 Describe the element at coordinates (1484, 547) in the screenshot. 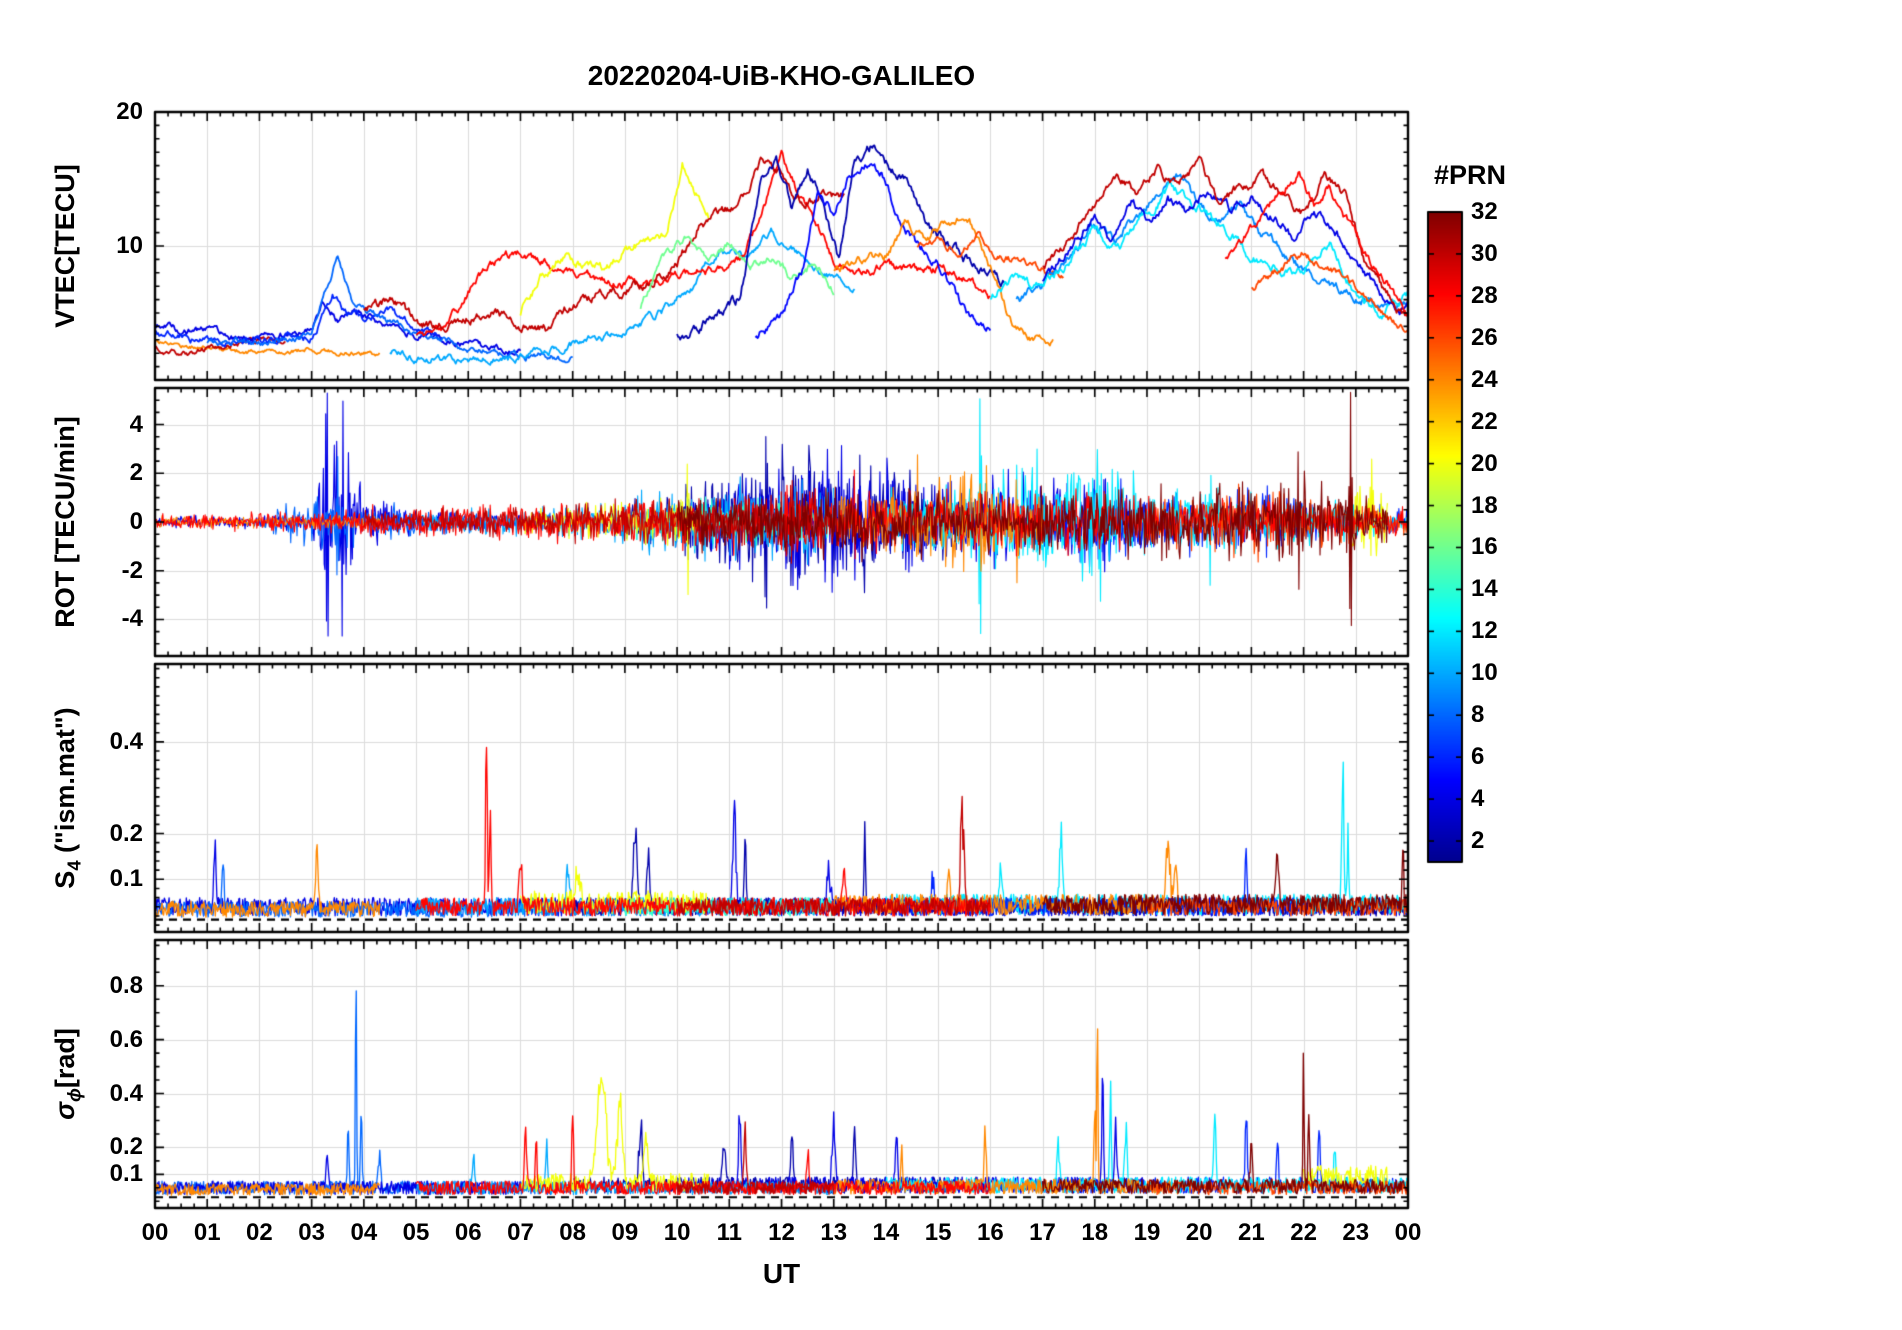

I see `colorbar-tick-label: 16` at that location.